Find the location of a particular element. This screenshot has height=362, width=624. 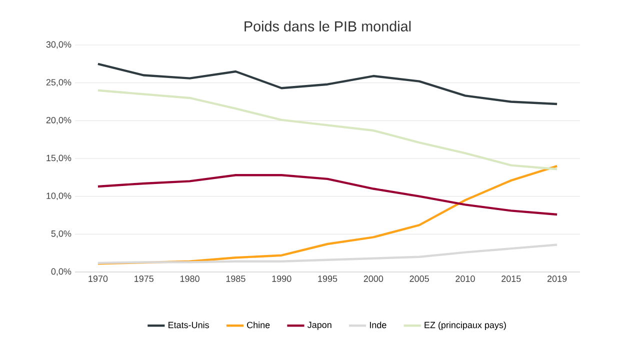

chart-title: Poids dans le PIB mondial is located at coordinates (327, 26).